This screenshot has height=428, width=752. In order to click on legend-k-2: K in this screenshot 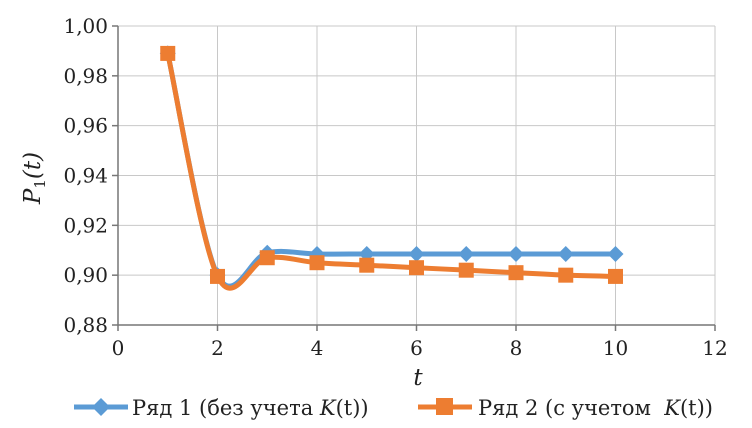, I will do `click(672, 408)`.